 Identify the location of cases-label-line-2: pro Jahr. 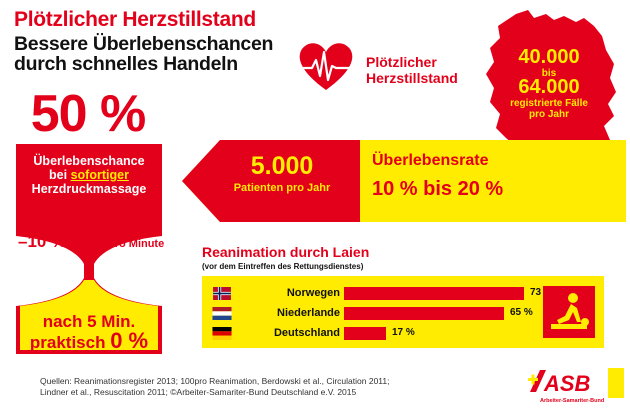
(548, 114).